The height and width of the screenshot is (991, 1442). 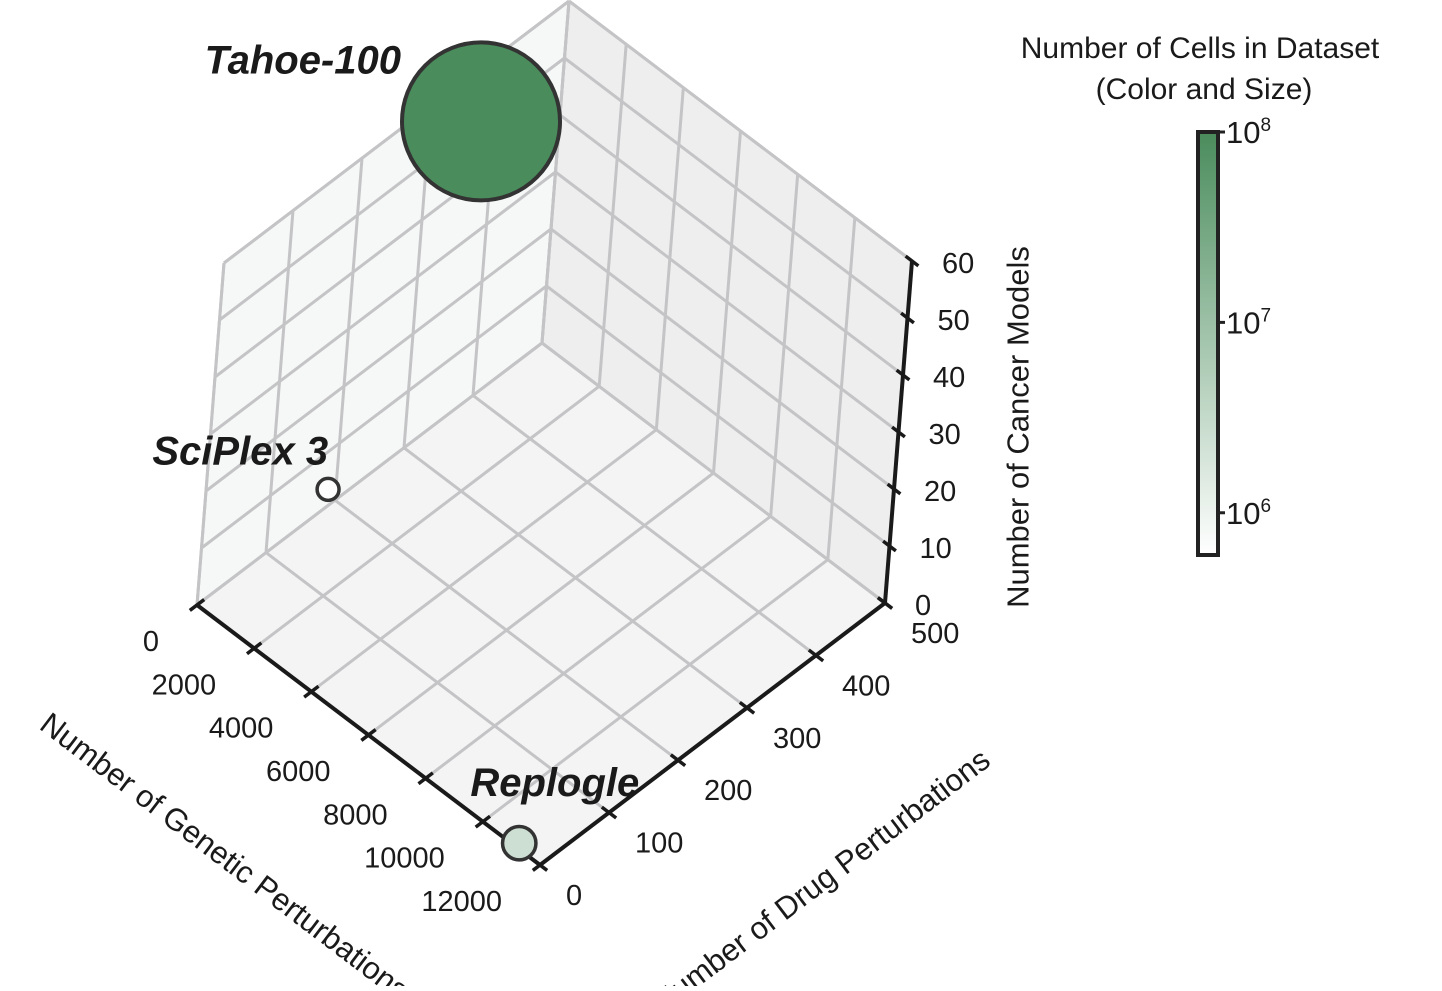 What do you see at coordinates (935, 634) in the screenshot?
I see `y-tick-label: 500` at bounding box center [935, 634].